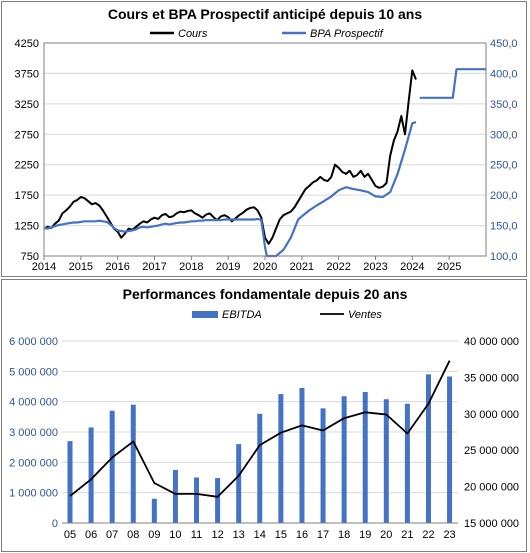  What do you see at coordinates (491, 342) in the screenshot?
I see `y-right-tick-label: 40 000 000` at bounding box center [491, 342].